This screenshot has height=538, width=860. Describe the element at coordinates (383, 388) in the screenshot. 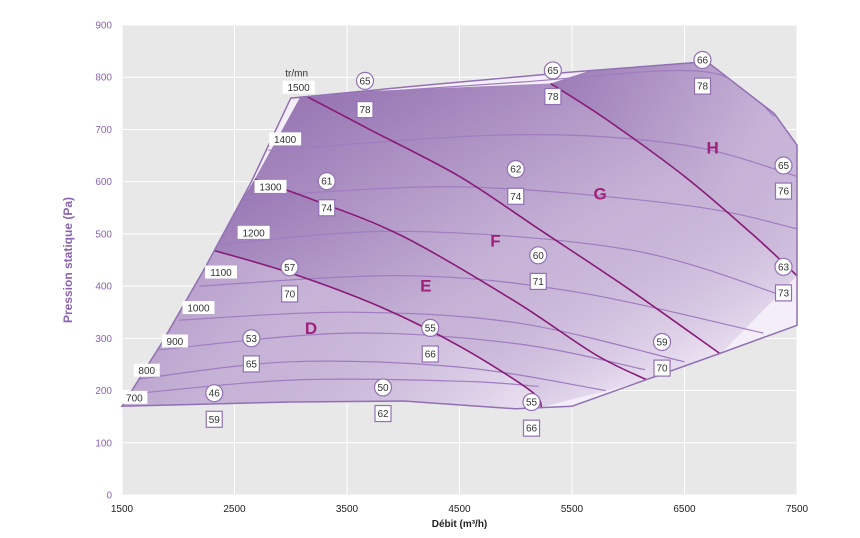

I see `sound-circle-value: 50` at that location.